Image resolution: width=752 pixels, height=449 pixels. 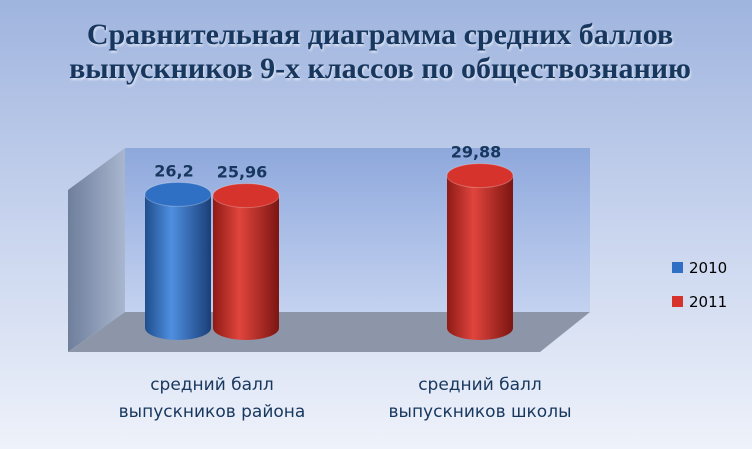 I want to click on data-label: 29,88, so click(x=476, y=152).